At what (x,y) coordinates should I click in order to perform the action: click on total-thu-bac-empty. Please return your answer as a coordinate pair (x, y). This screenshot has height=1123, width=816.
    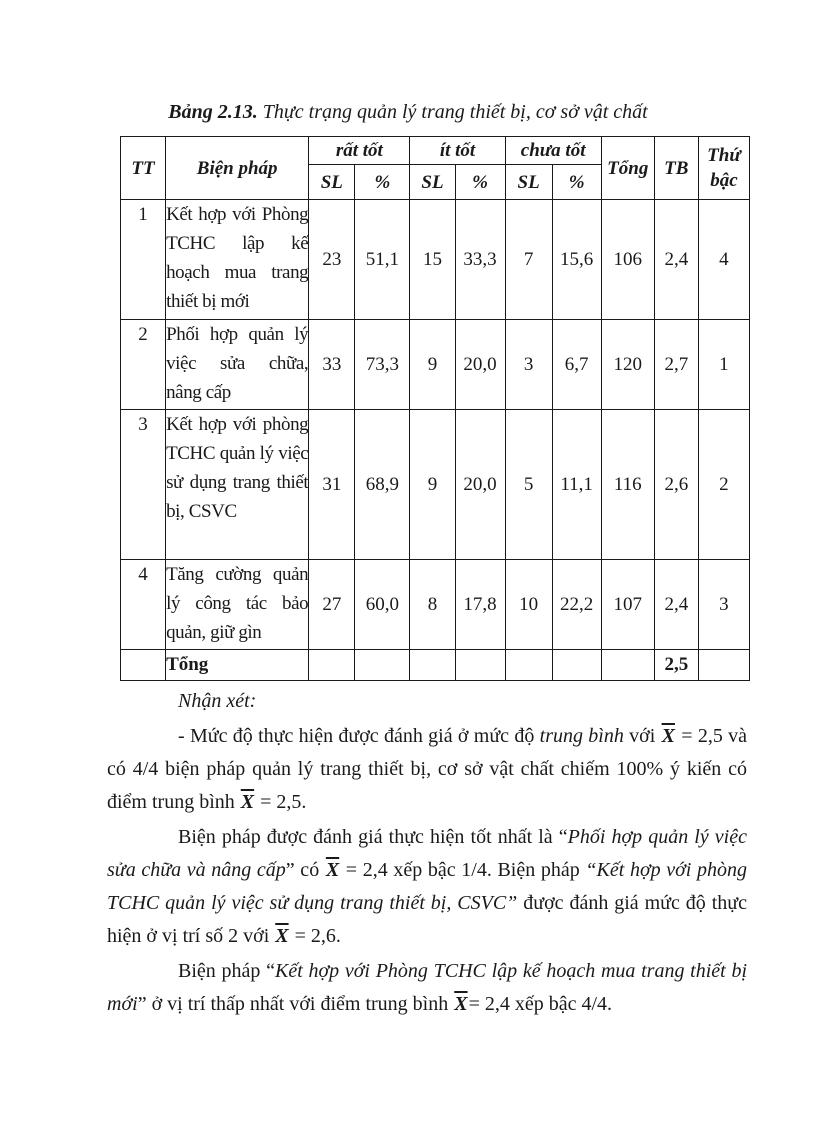
    Looking at the image, I should click on (724, 665).